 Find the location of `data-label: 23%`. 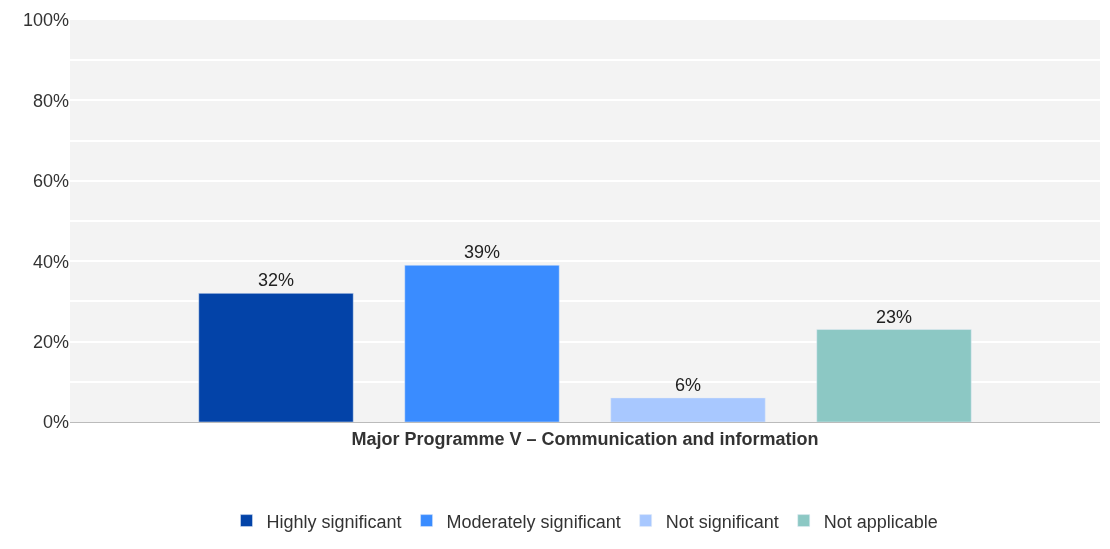

data-label: 23% is located at coordinates (894, 316).